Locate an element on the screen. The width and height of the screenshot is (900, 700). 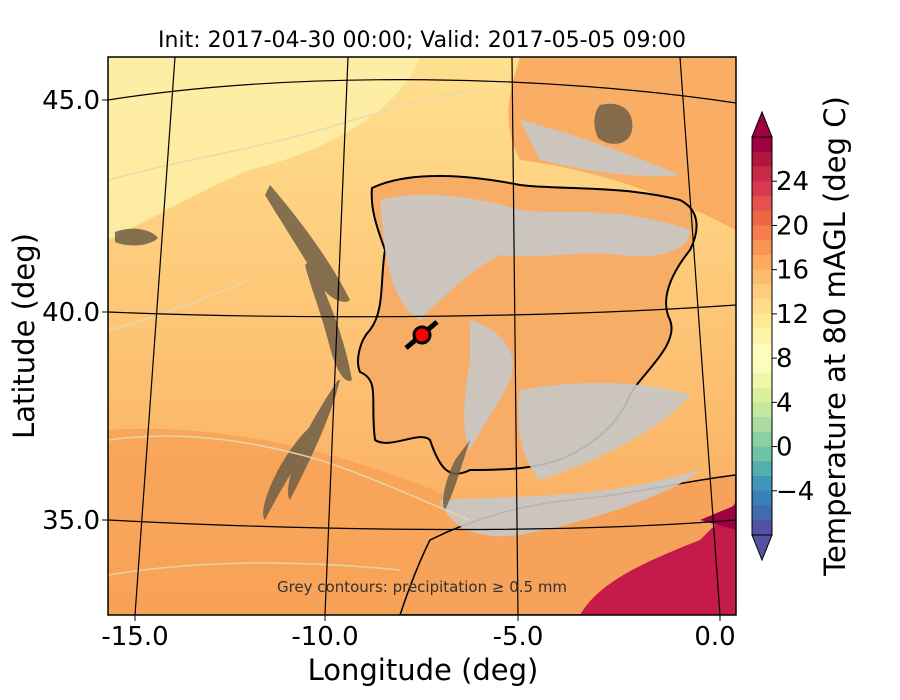
colorbar-tick-label: 20 is located at coordinates (792, 226).